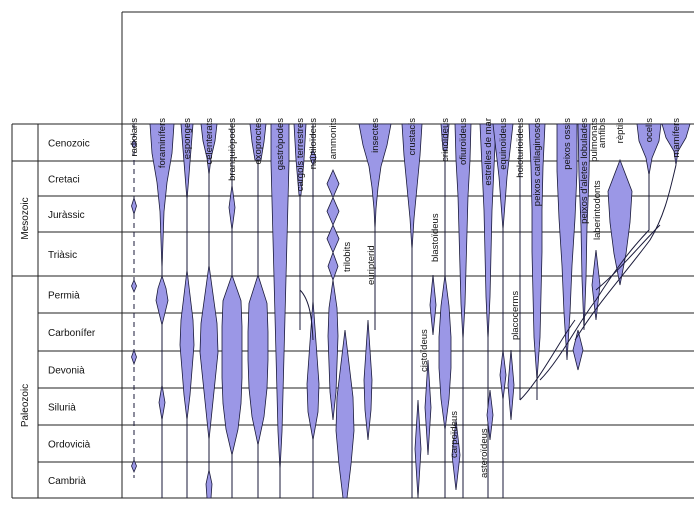  Describe the element at coordinates (368, 380) in the screenshot. I see `euripterid-blob` at that location.